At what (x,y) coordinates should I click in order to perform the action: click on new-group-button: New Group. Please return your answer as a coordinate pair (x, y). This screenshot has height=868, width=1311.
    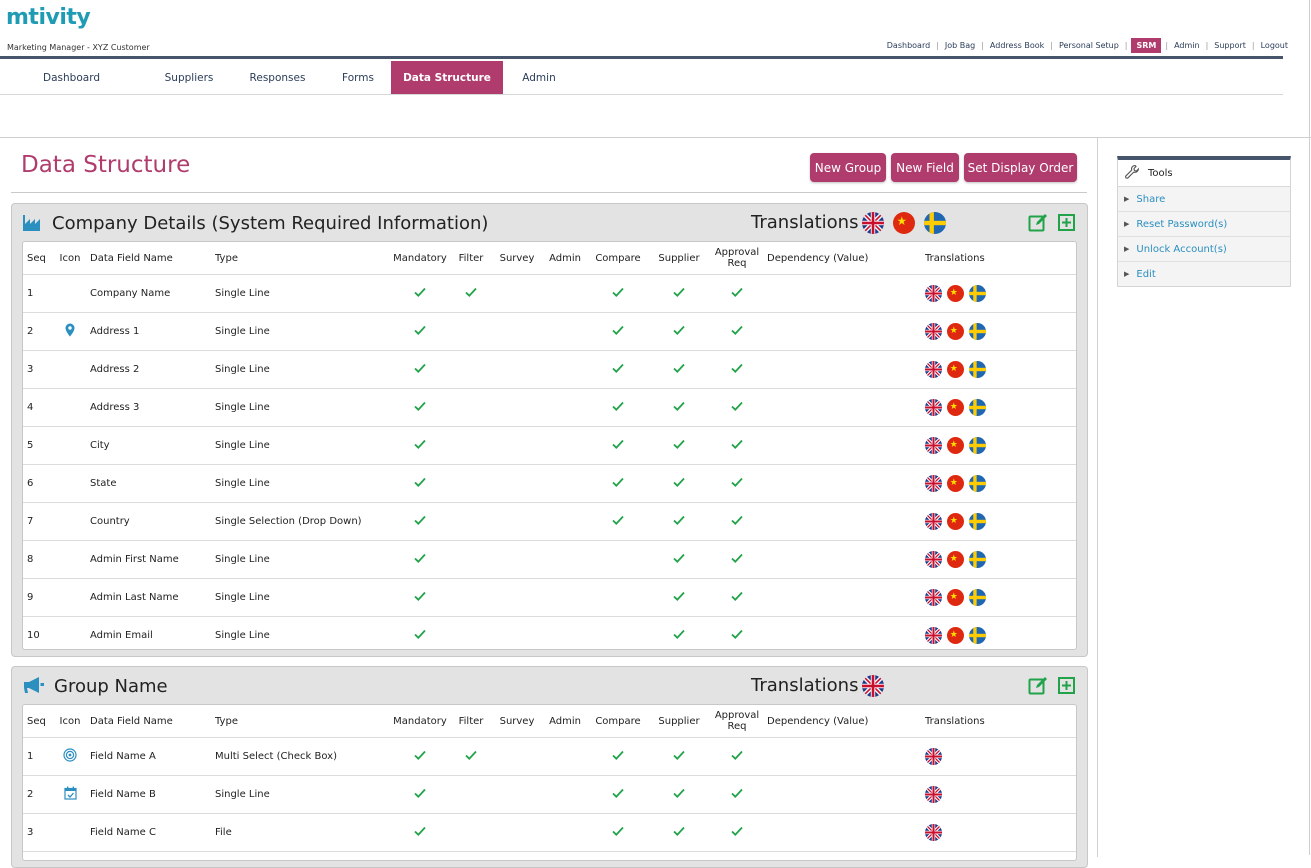
    Looking at the image, I should click on (848, 167).